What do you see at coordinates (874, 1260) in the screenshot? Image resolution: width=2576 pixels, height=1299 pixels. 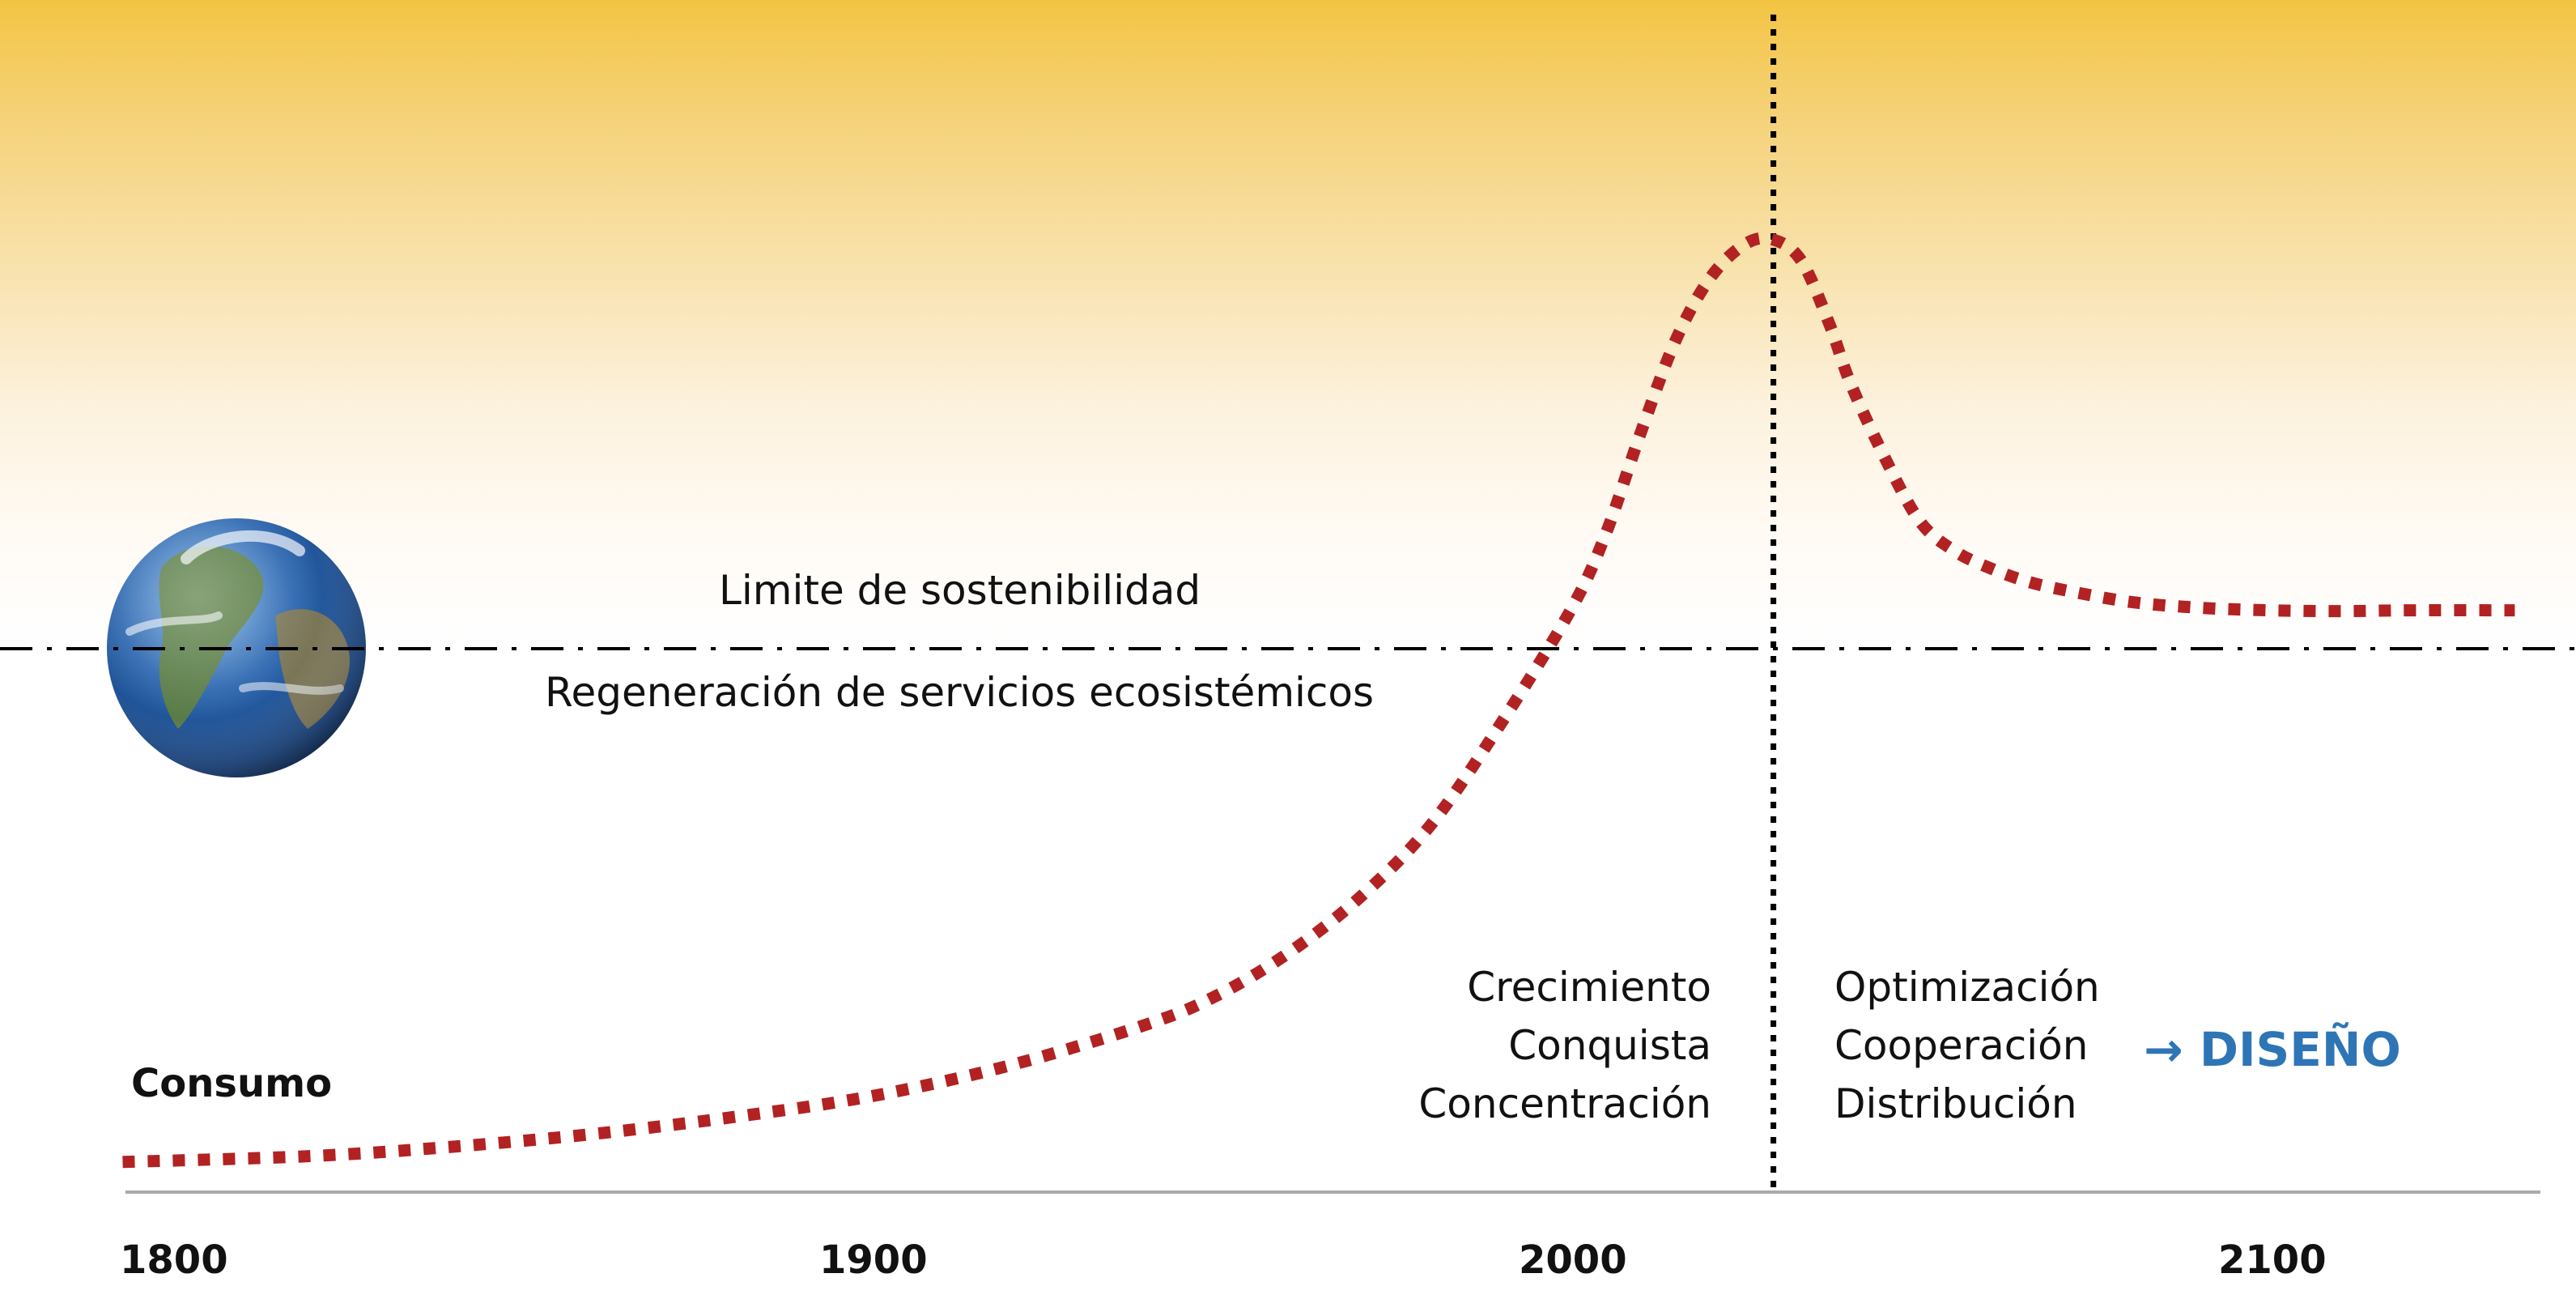 I see `x-tick-label-1900: 1900` at bounding box center [874, 1260].